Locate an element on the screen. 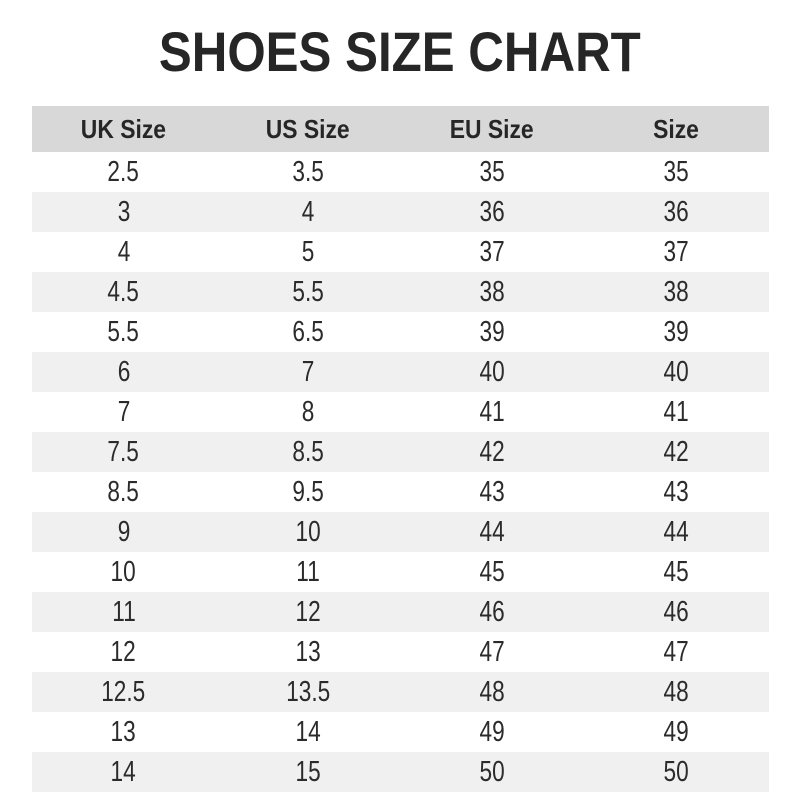  cell-value: 6.5 is located at coordinates (308, 331).